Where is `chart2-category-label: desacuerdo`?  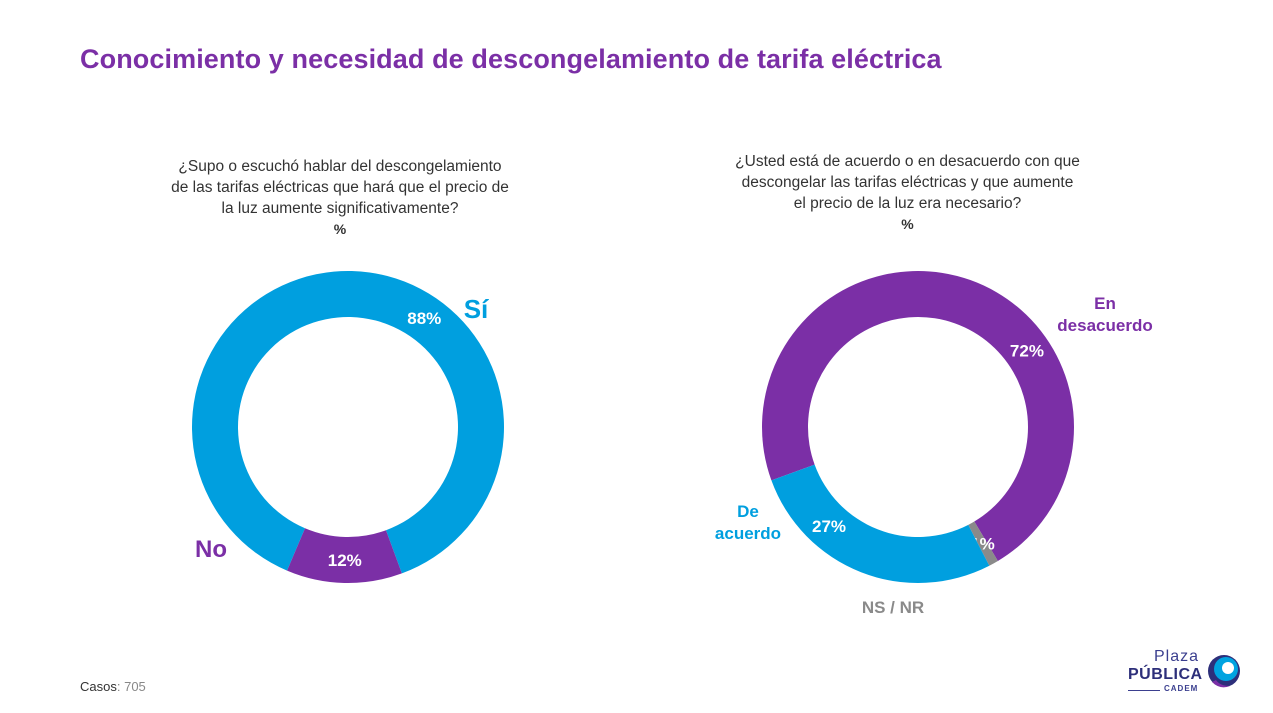
chart2-category-label: desacuerdo is located at coordinates (1104, 325).